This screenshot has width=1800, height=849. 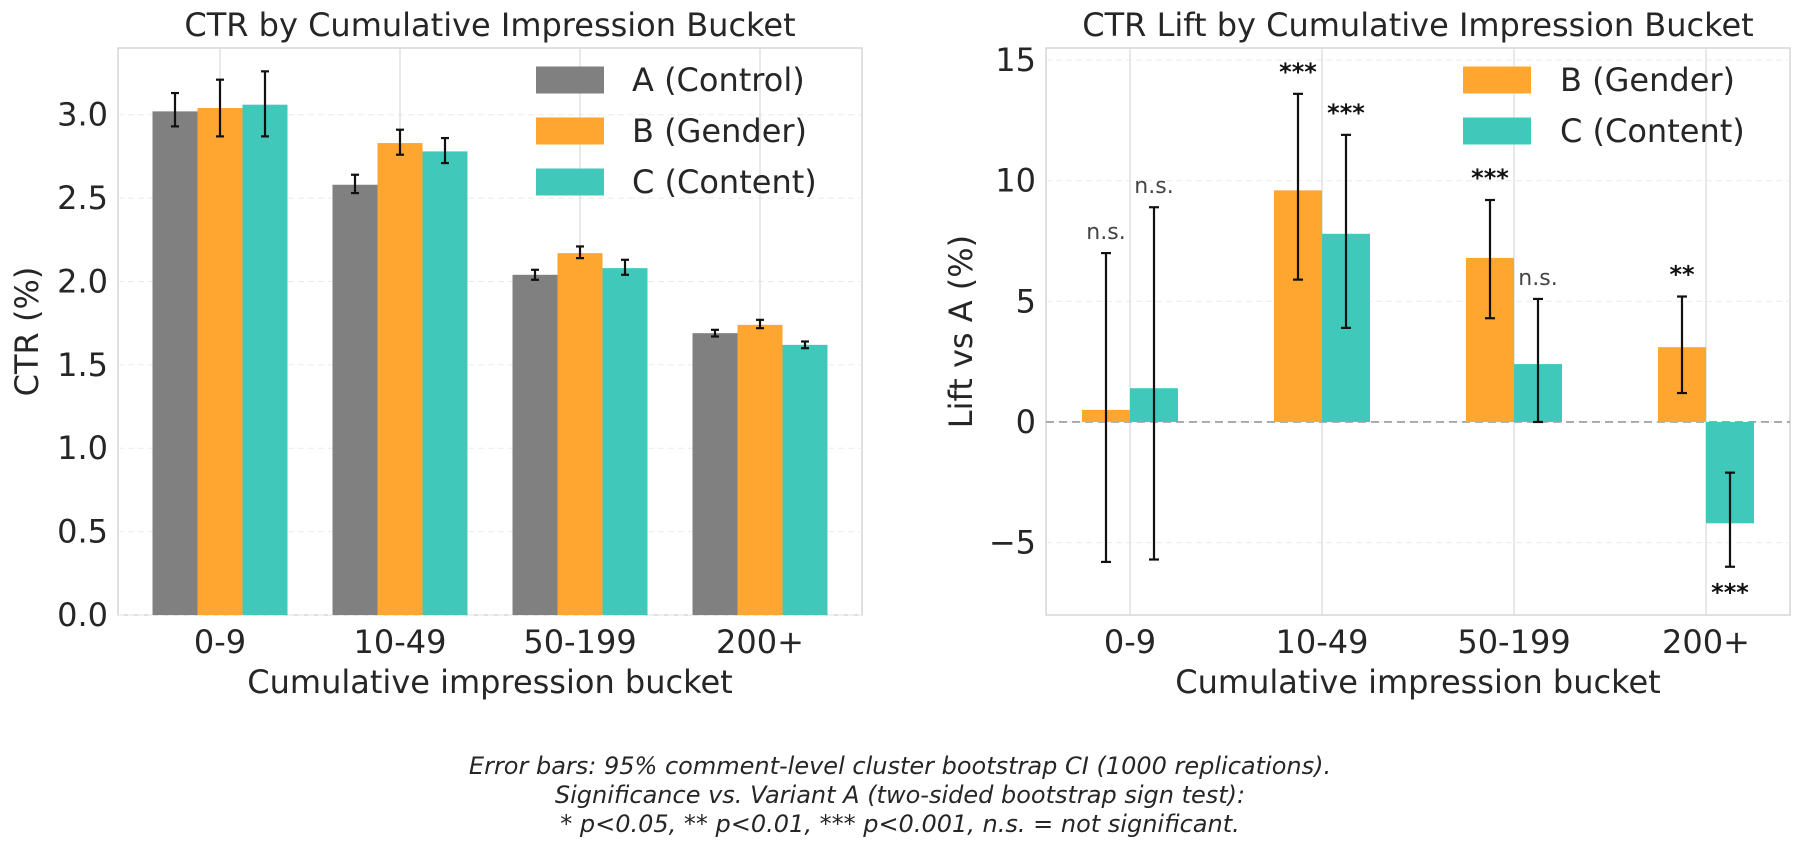 What do you see at coordinates (489, 25) in the screenshot?
I see `chart-title: CTR by Cumulative Impression Bucket` at bounding box center [489, 25].